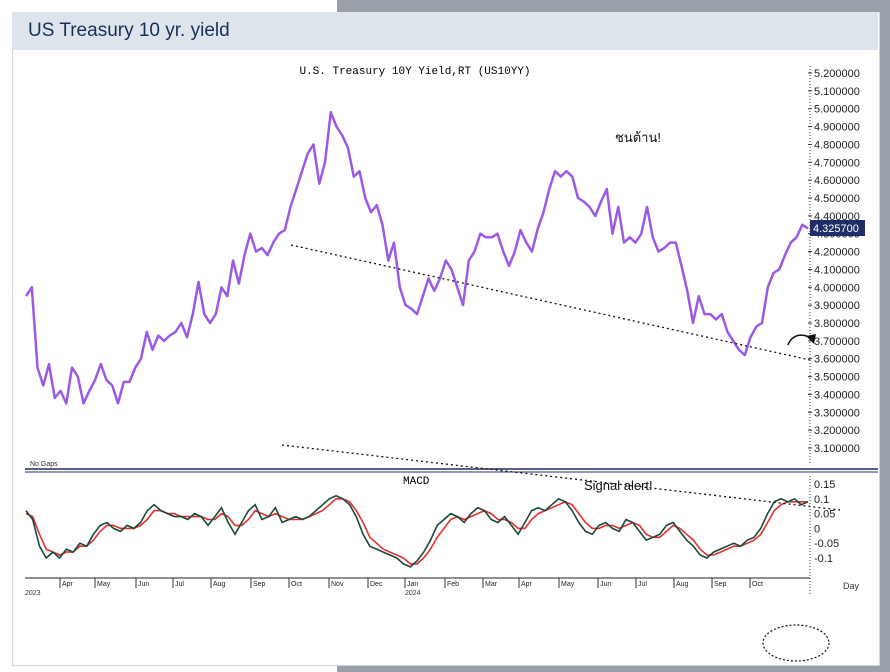 Image resolution: width=890 pixels, height=672 pixels. I want to click on macd-tick-label: 0.15, so click(824, 485).